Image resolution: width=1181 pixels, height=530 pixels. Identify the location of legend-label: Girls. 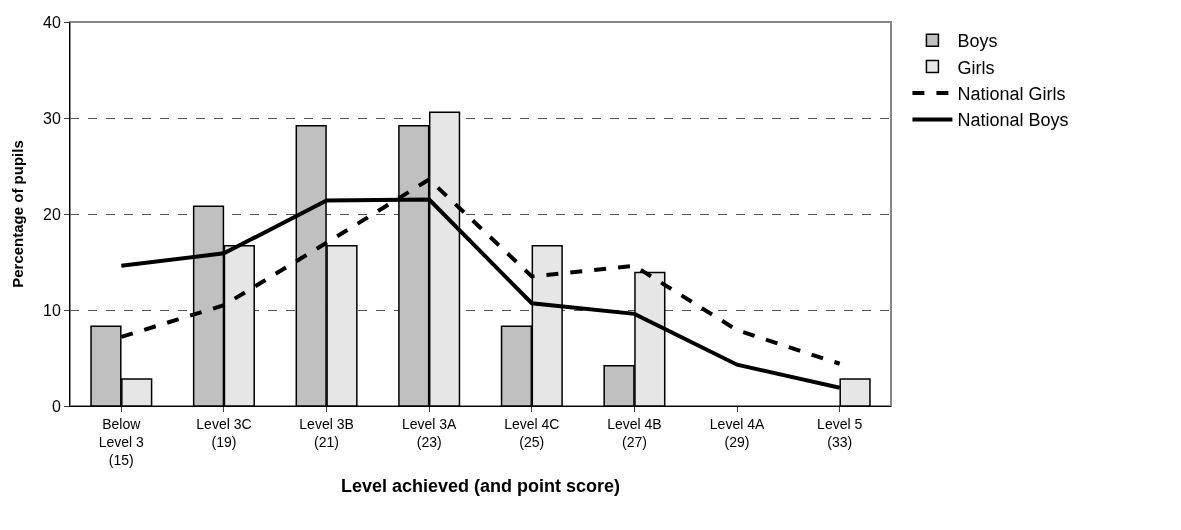
(976, 67).